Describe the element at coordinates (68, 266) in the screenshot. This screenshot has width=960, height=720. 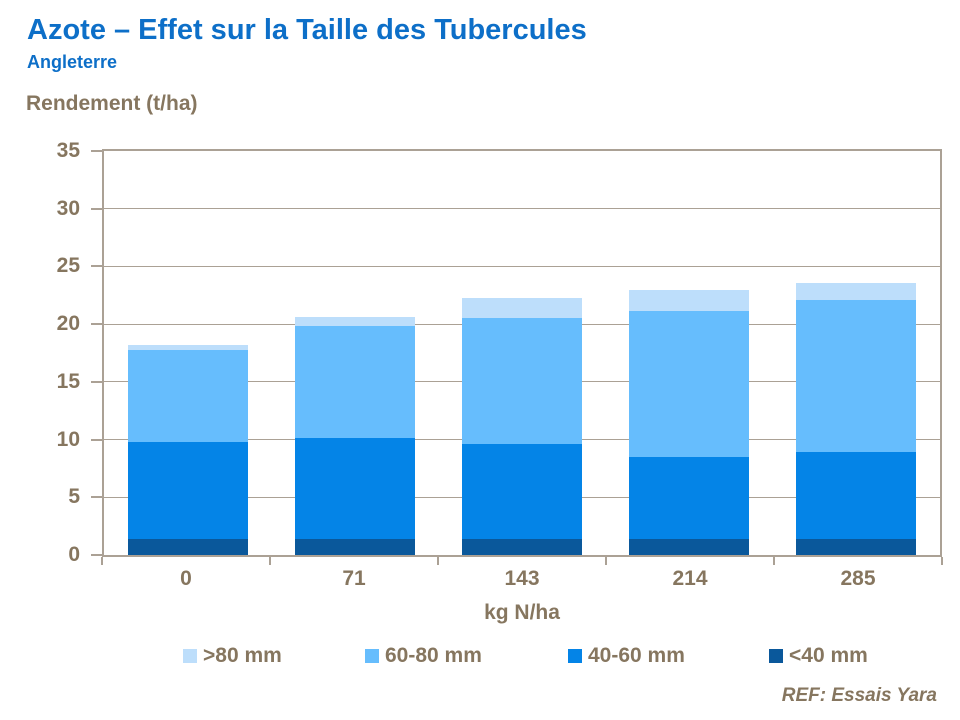
I see `y-tick-label-25: 25` at that location.